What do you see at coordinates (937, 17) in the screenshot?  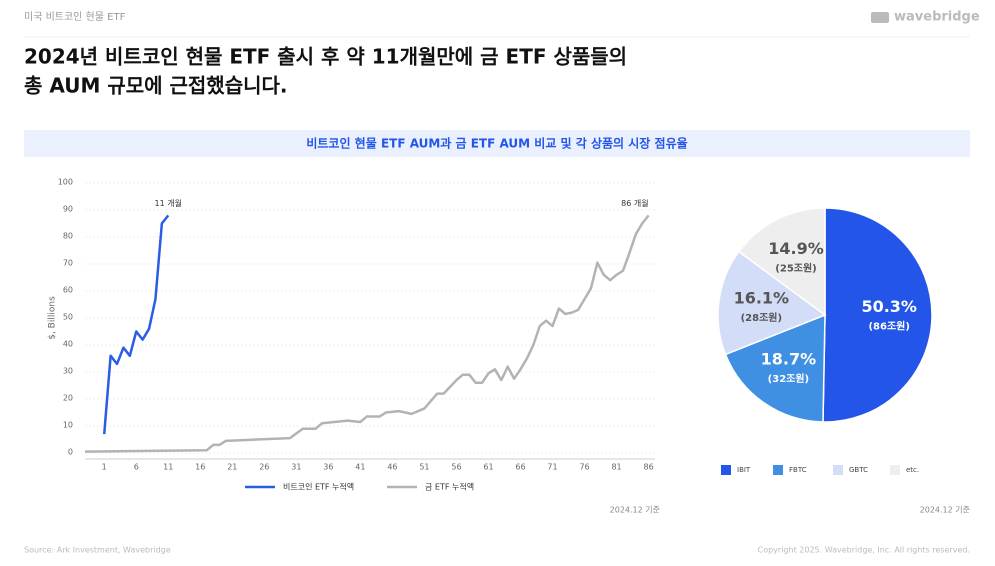 I see `logo: wavebridge` at bounding box center [937, 17].